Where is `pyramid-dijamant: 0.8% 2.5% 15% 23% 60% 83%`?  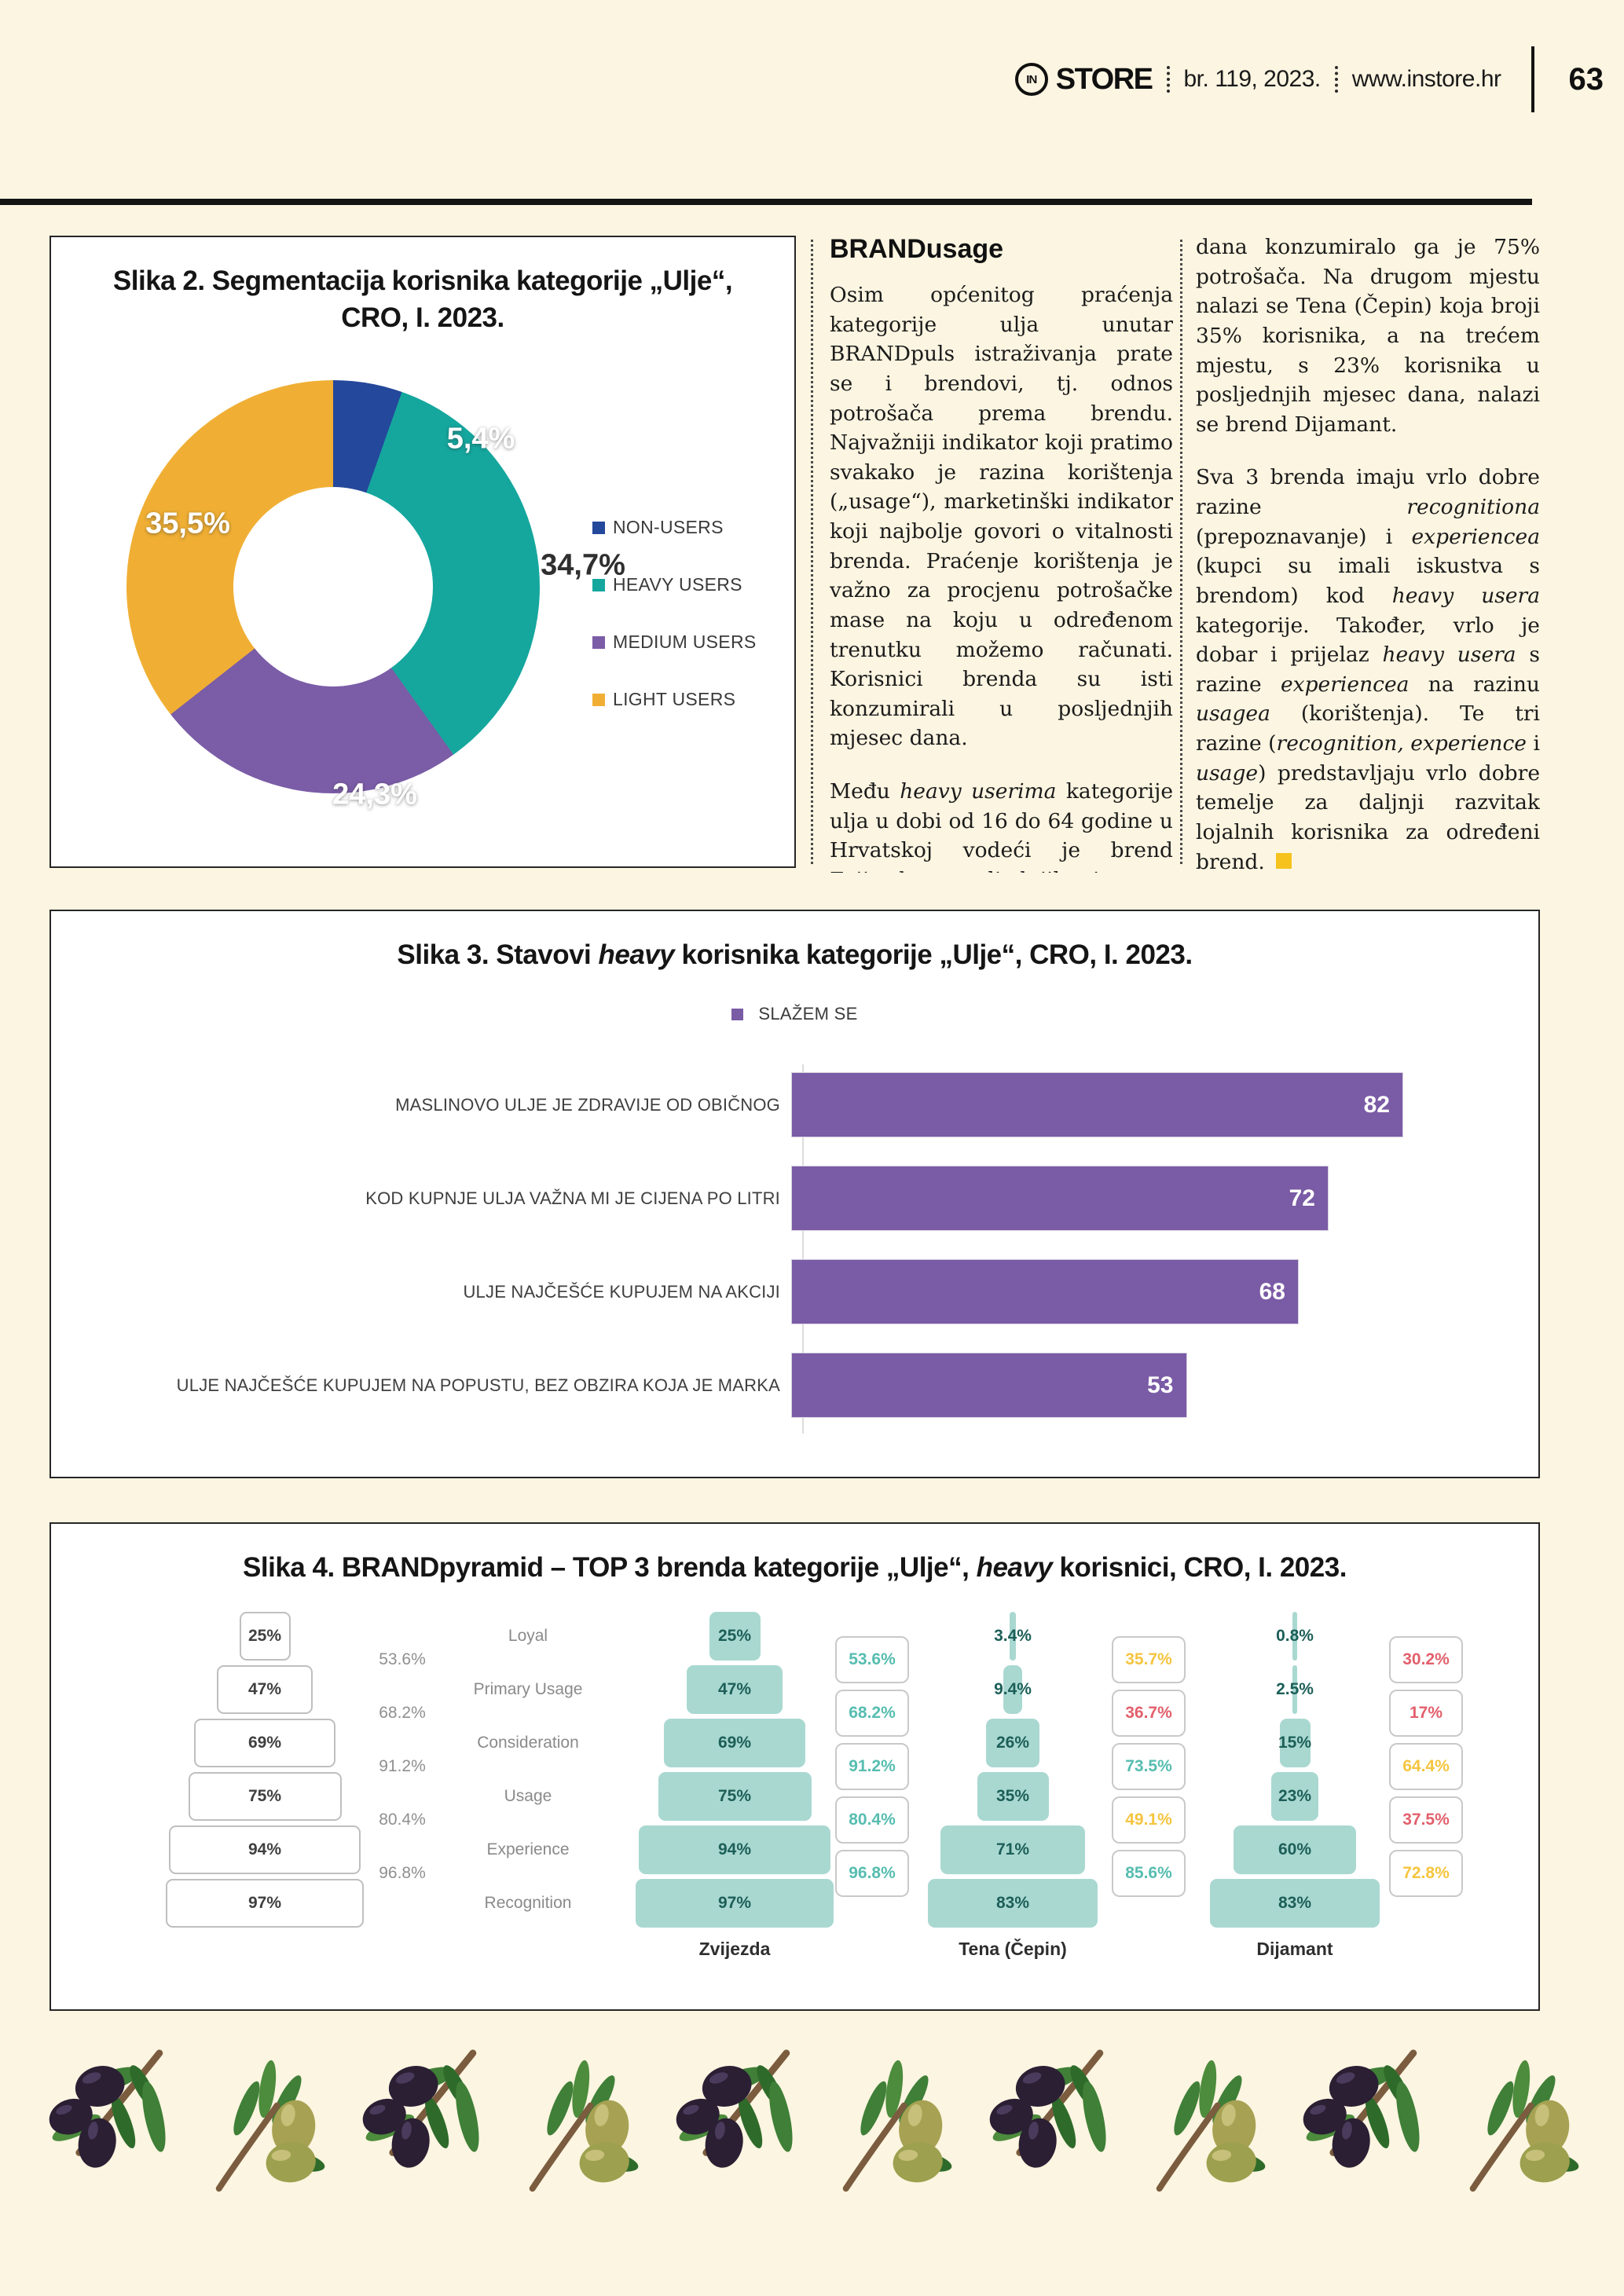 pyramid-dijamant: 0.8% 2.5% 15% 23% 60% 83% is located at coordinates (1295, 1770).